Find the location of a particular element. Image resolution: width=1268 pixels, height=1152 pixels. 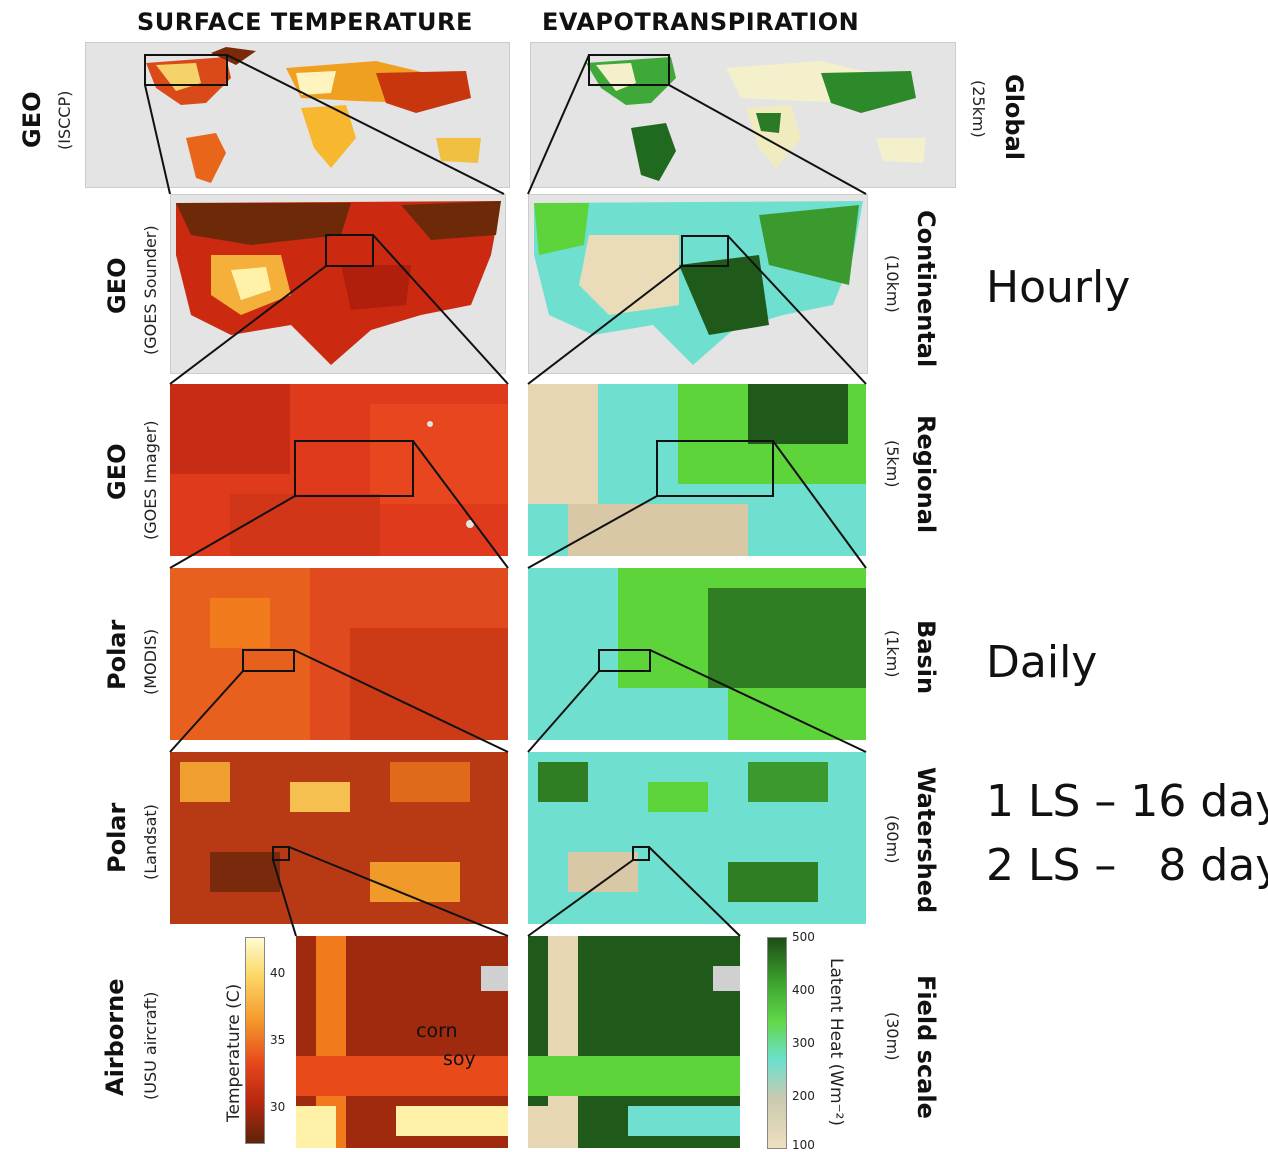

global-temperature-map is located at coordinates (297, 115).